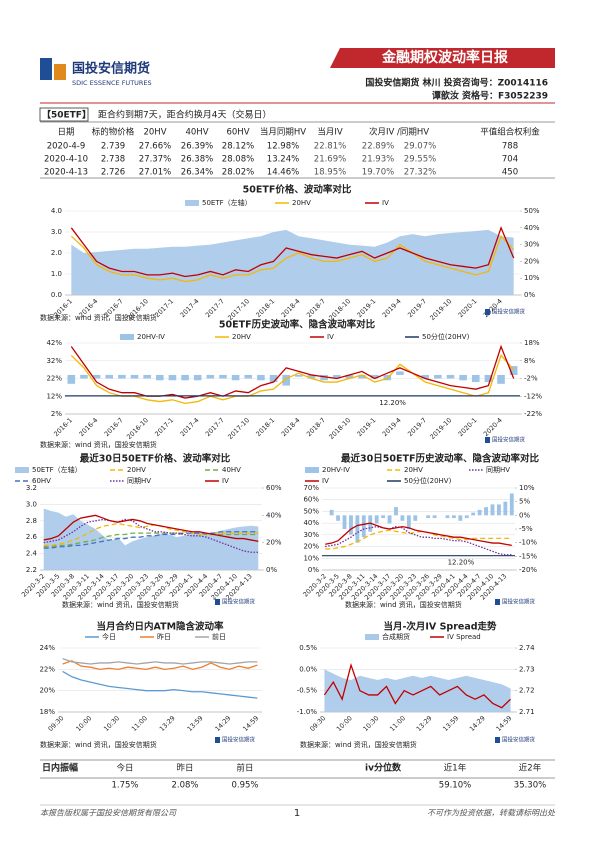 Image resolution: width=595 pixels, height=846 pixels. Describe the element at coordinates (297, 190) in the screenshot. I see `chart-title: 50ETF价格、波动率对比` at that location.